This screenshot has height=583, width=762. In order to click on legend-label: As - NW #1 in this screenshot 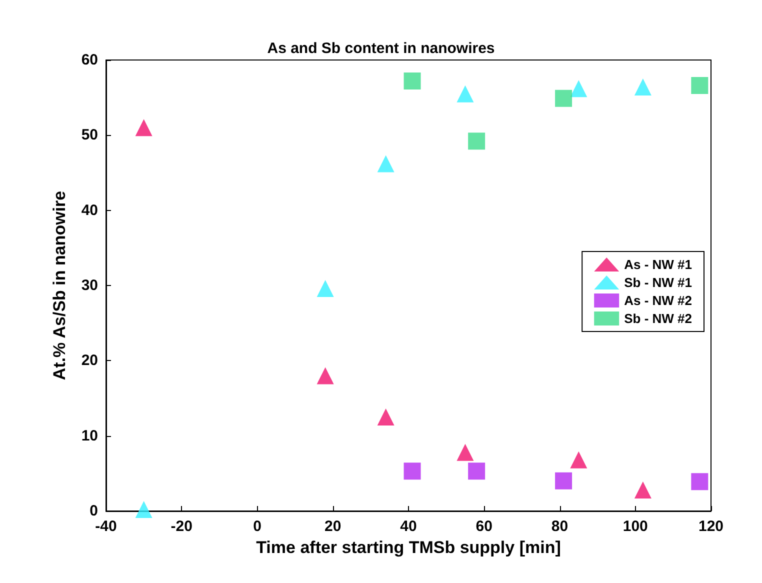, I will do `click(658, 264)`.